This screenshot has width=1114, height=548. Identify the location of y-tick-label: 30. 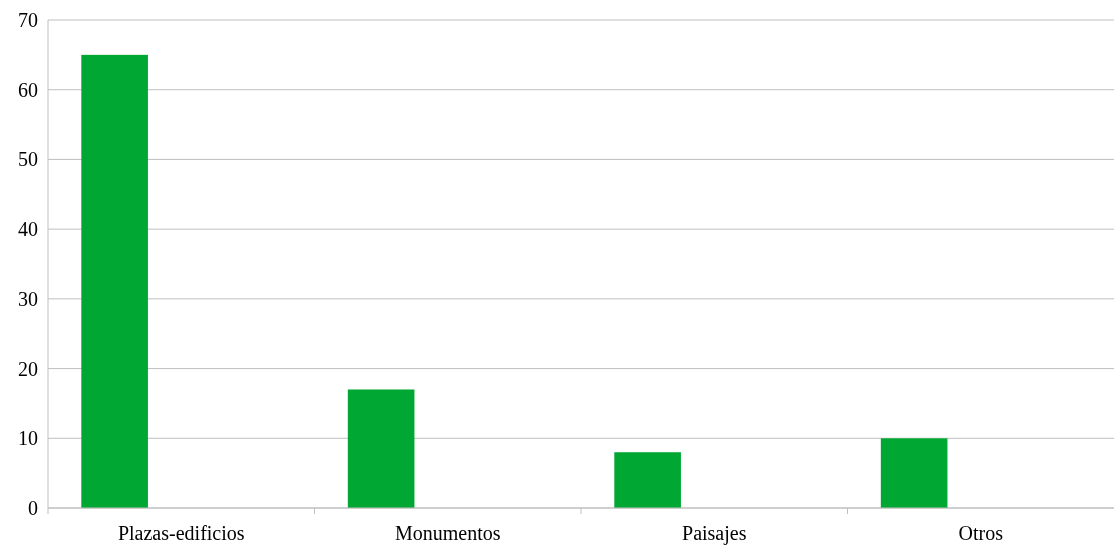
(28, 298).